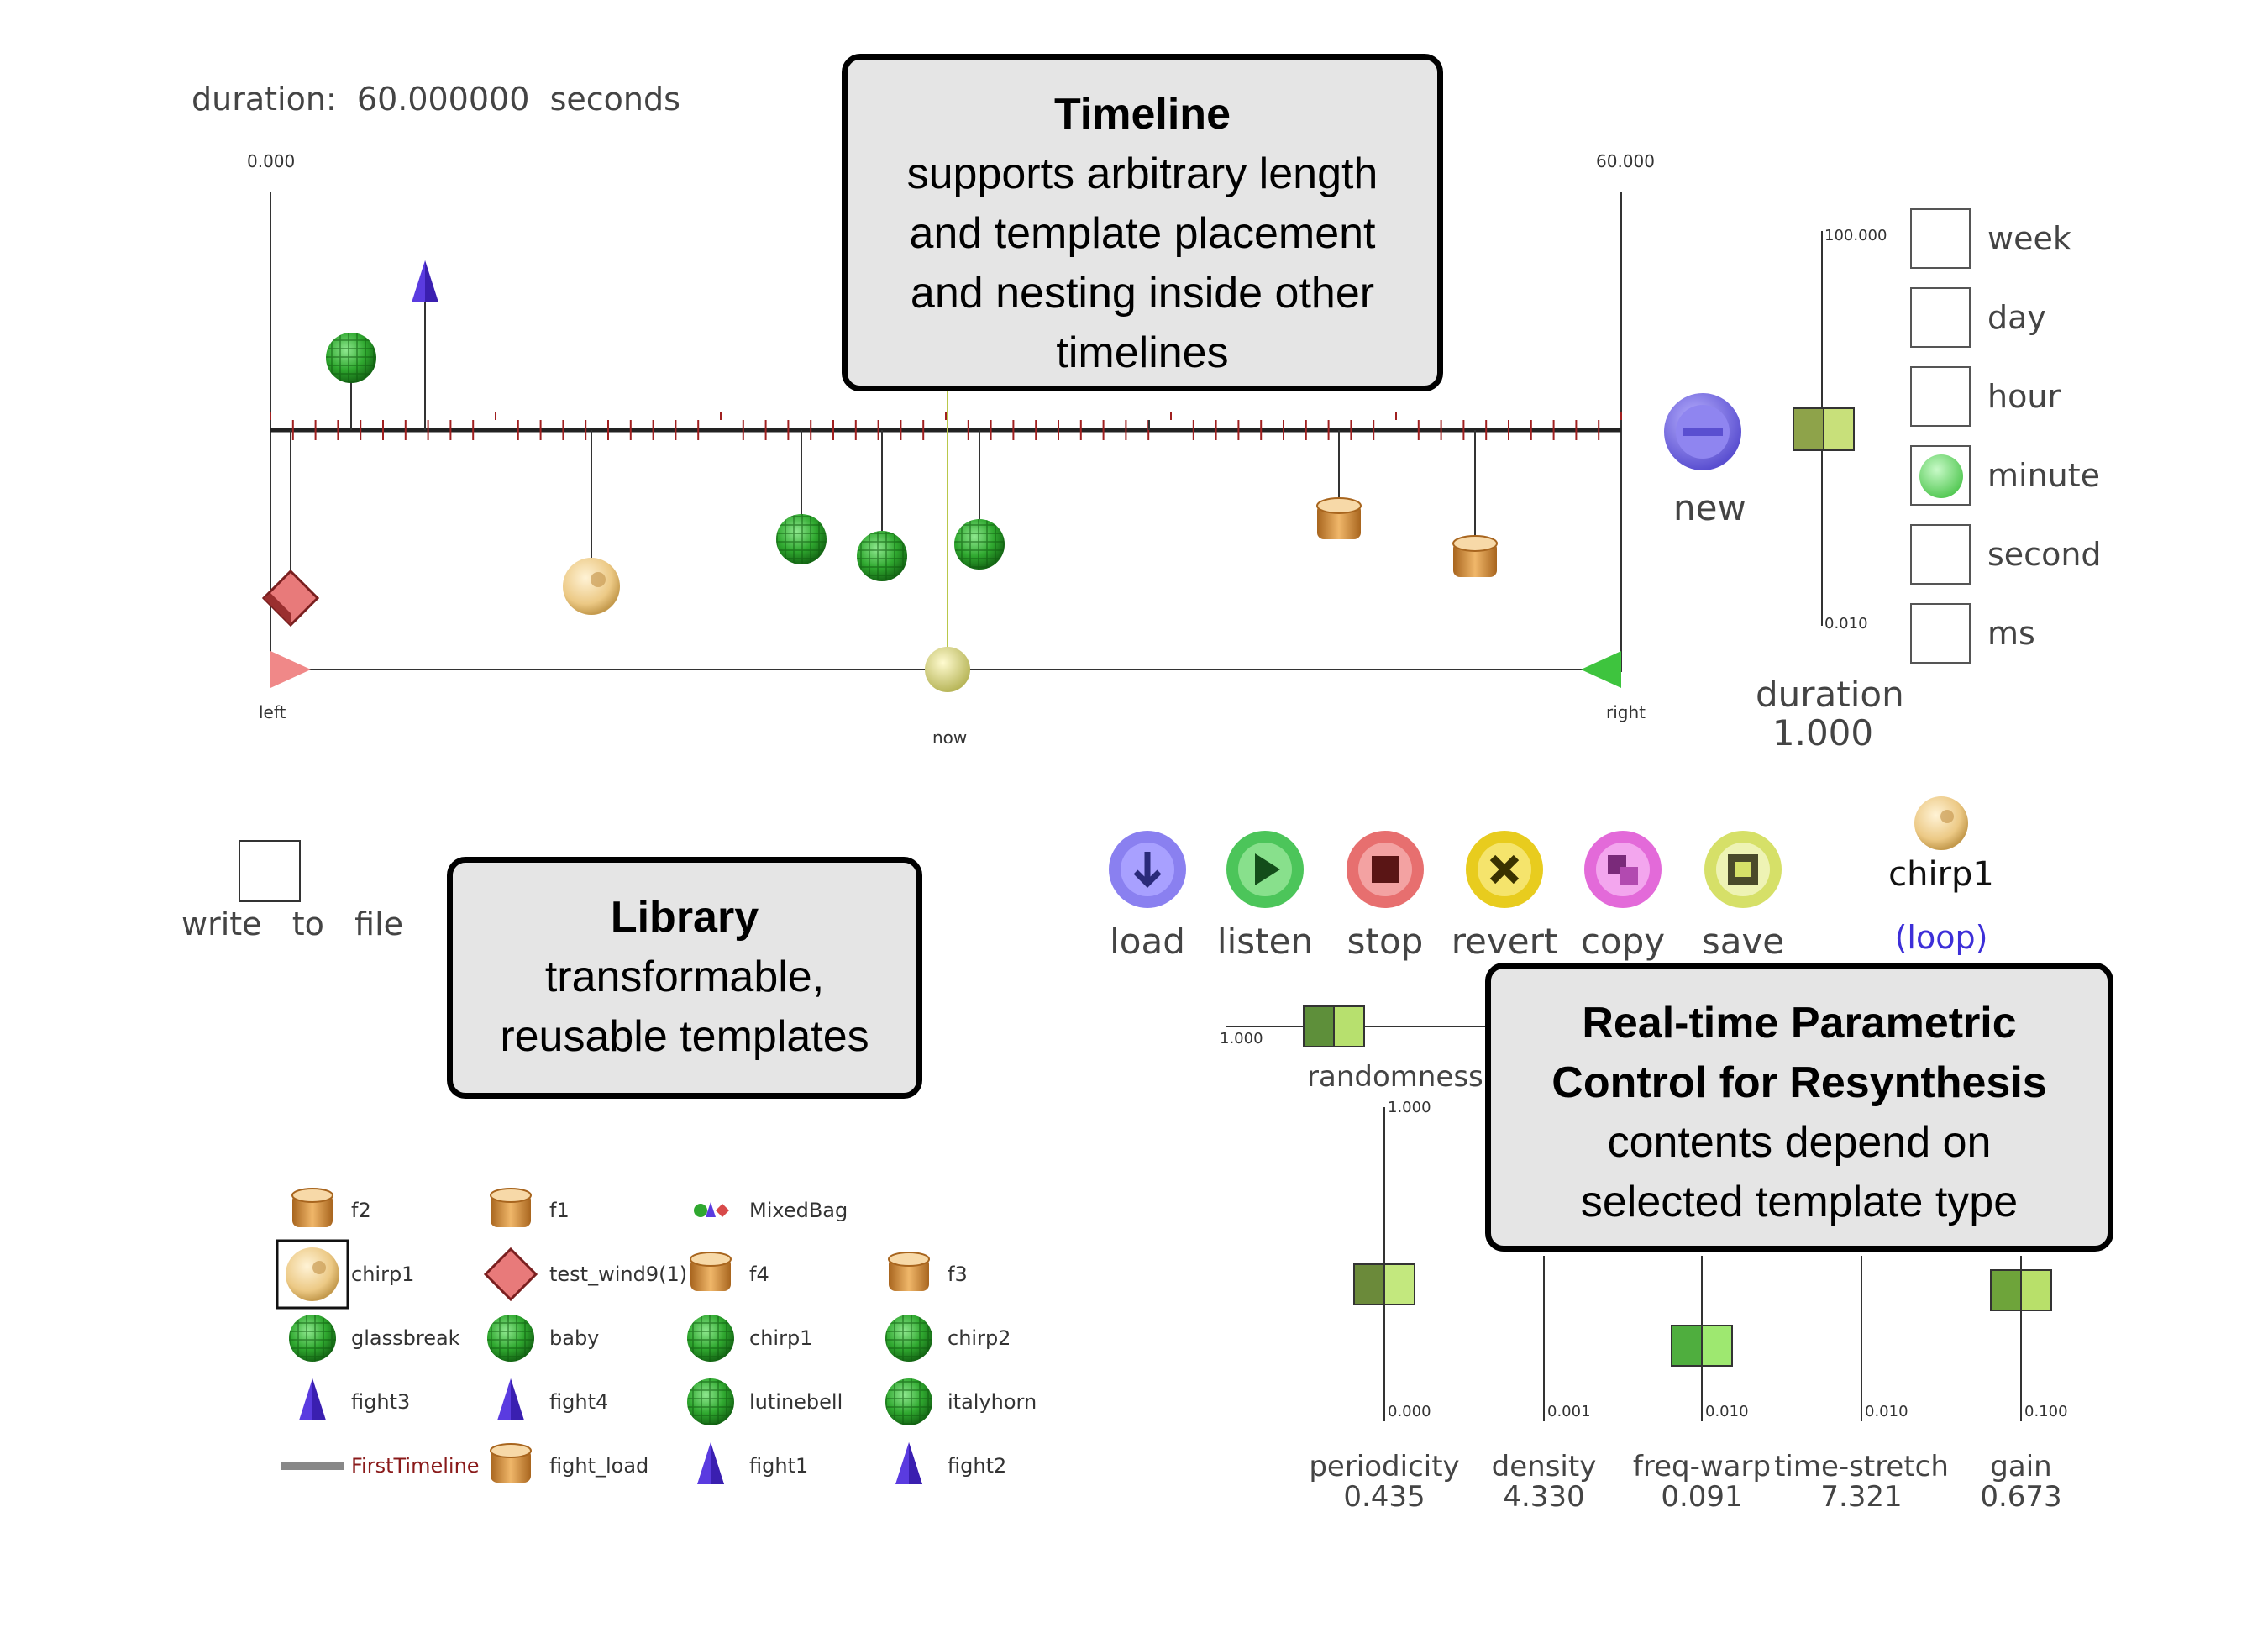  What do you see at coordinates (574, 1338) in the screenshot?
I see `library-item-label: baby` at bounding box center [574, 1338].